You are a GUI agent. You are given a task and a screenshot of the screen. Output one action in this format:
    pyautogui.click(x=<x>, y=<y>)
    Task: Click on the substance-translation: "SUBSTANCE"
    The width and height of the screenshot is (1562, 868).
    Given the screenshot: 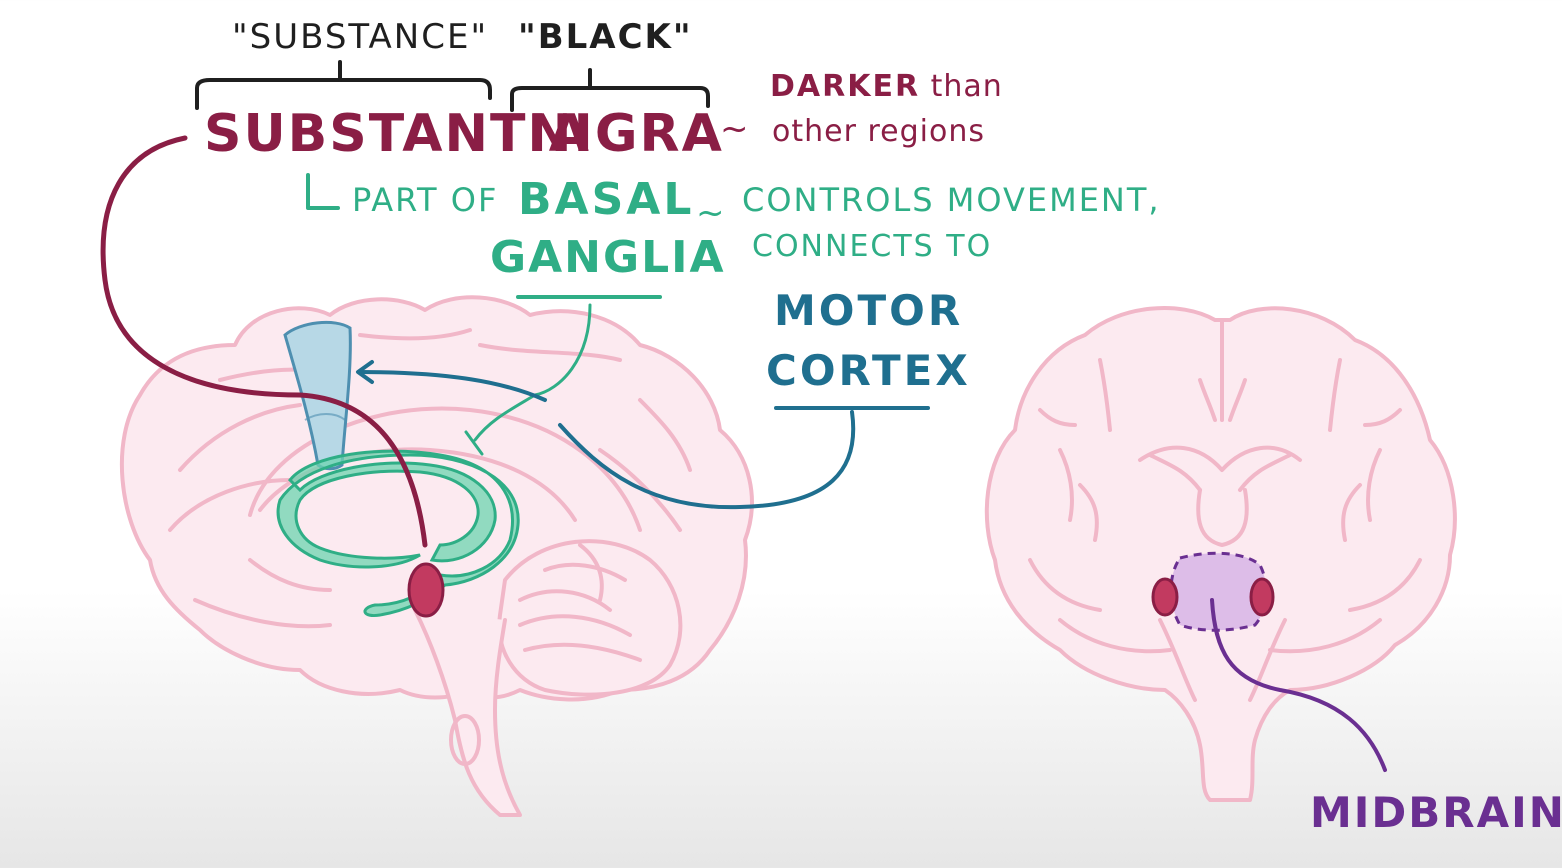 What is the action you would take?
    pyautogui.click(x=360, y=37)
    